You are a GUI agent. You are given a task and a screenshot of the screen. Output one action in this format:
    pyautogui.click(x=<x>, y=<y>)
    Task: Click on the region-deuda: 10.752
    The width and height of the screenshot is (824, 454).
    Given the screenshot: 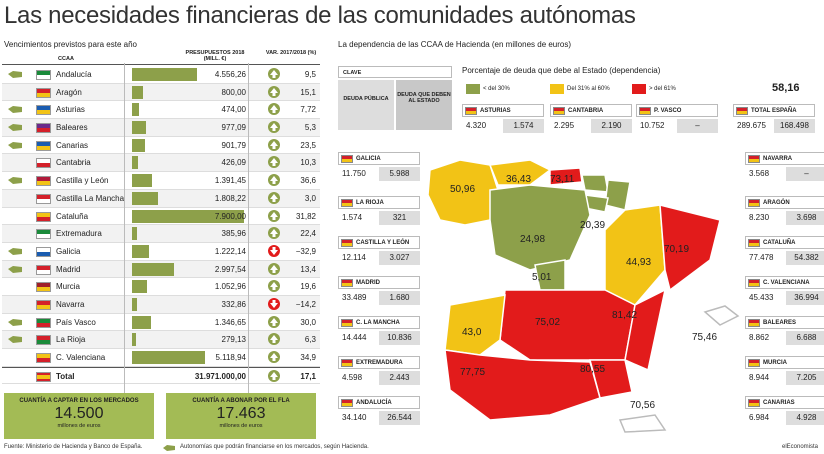 What is the action you would take?
    pyautogui.click(x=656, y=126)
    